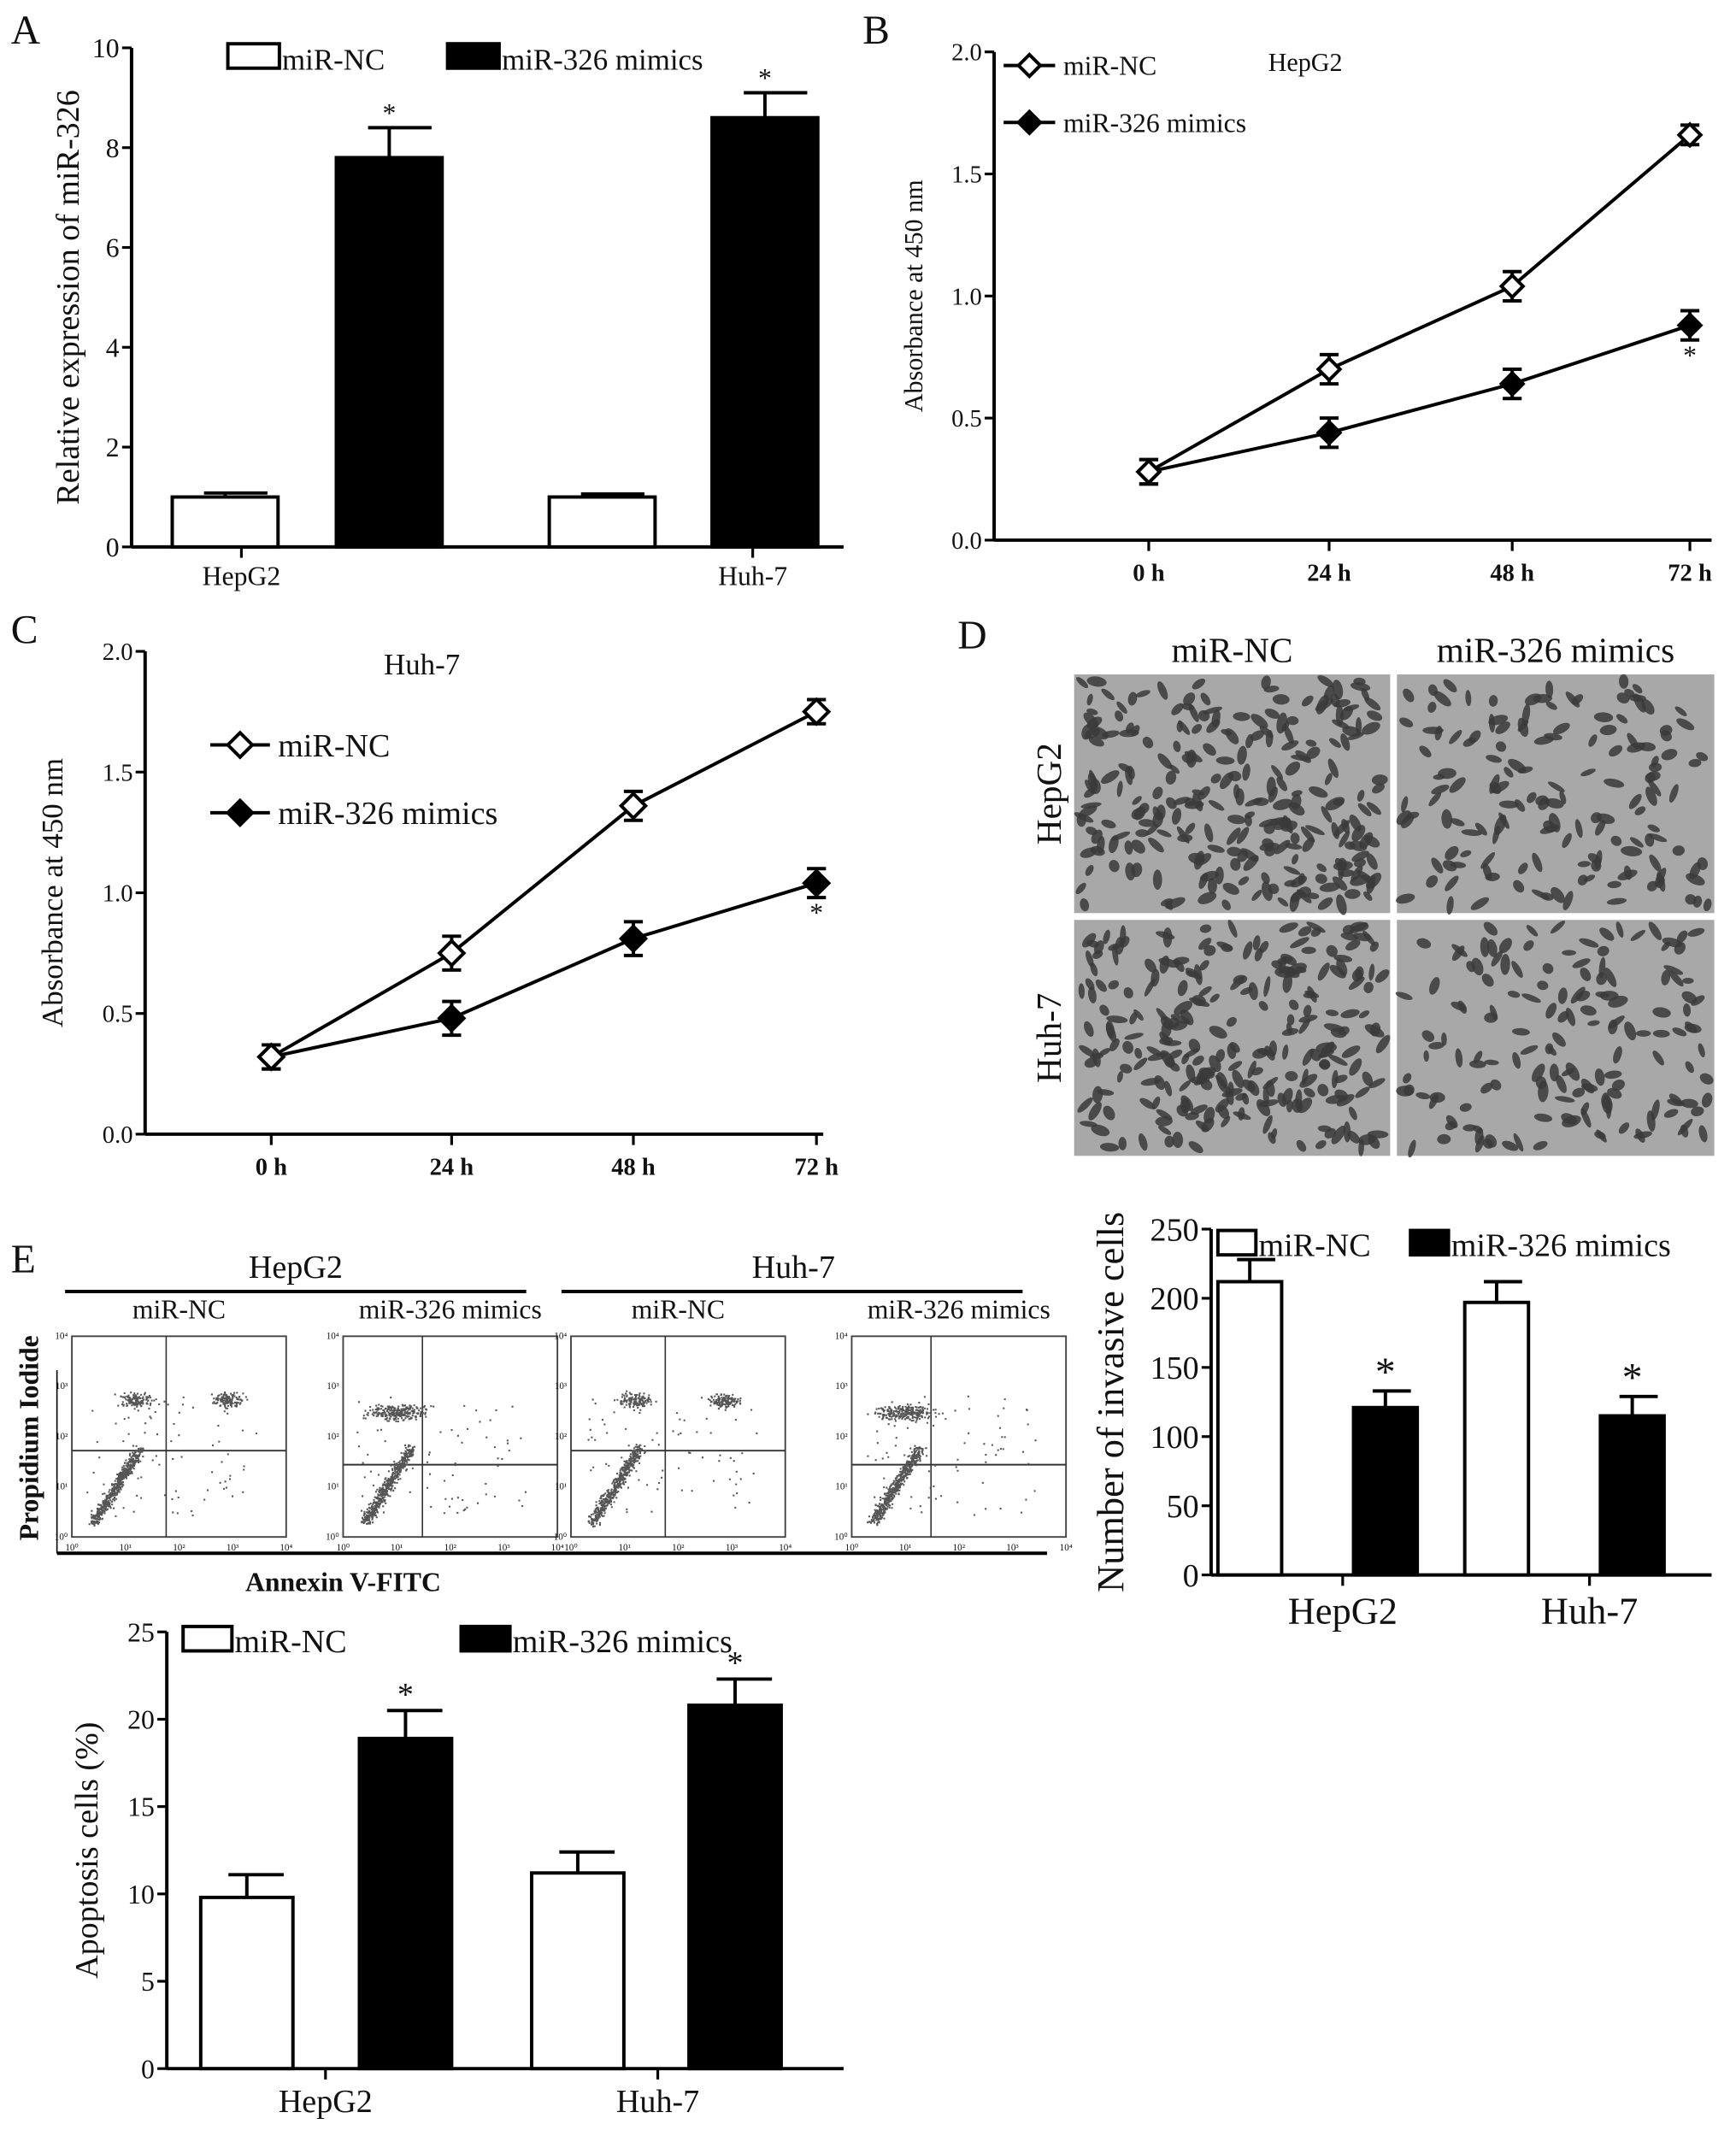  I want to click on micrograph-huh-7-nc, so click(1232, 1037).